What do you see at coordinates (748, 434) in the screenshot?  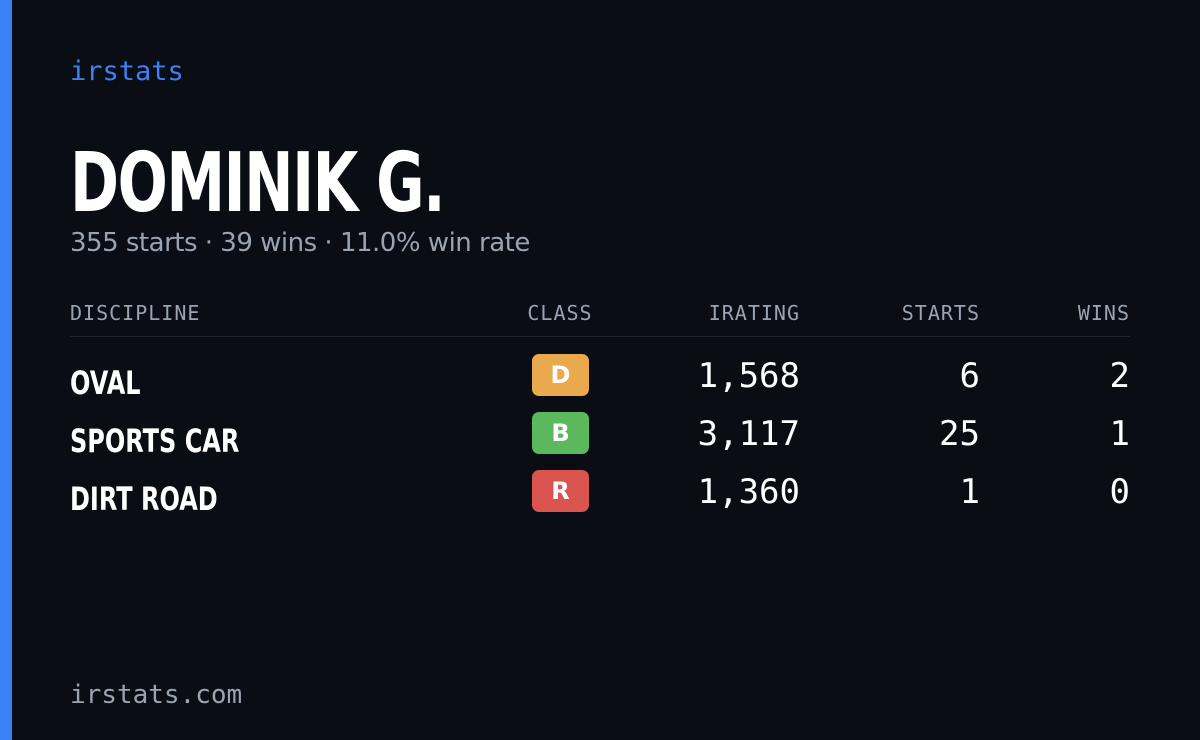 I see `irating: 3,117` at bounding box center [748, 434].